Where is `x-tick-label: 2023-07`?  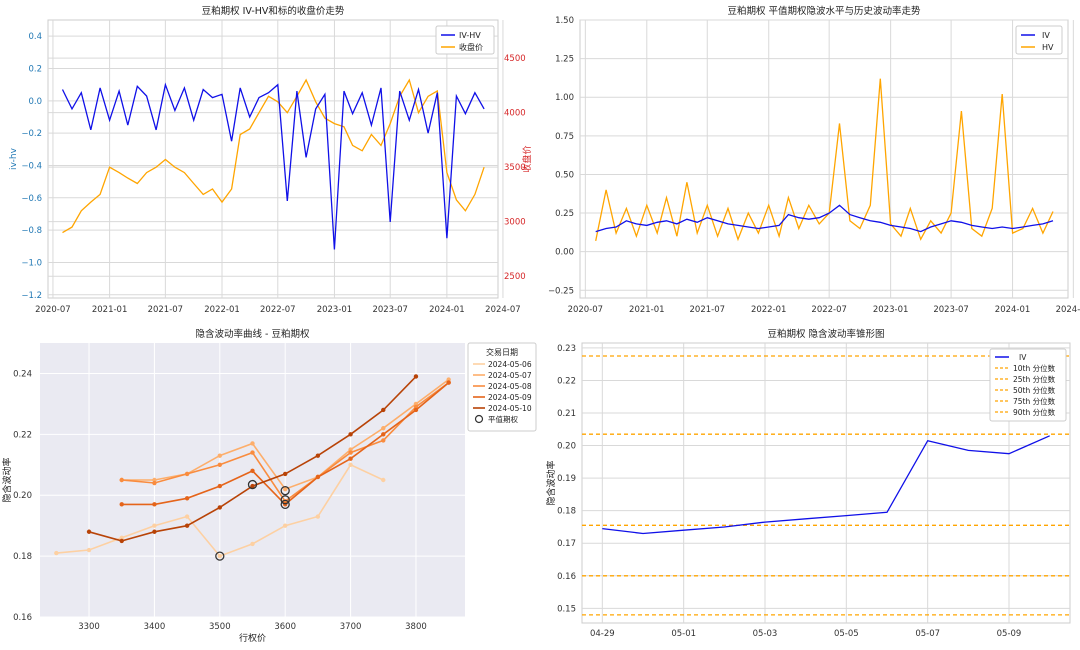
x-tick-label: 2023-07 is located at coordinates (951, 310).